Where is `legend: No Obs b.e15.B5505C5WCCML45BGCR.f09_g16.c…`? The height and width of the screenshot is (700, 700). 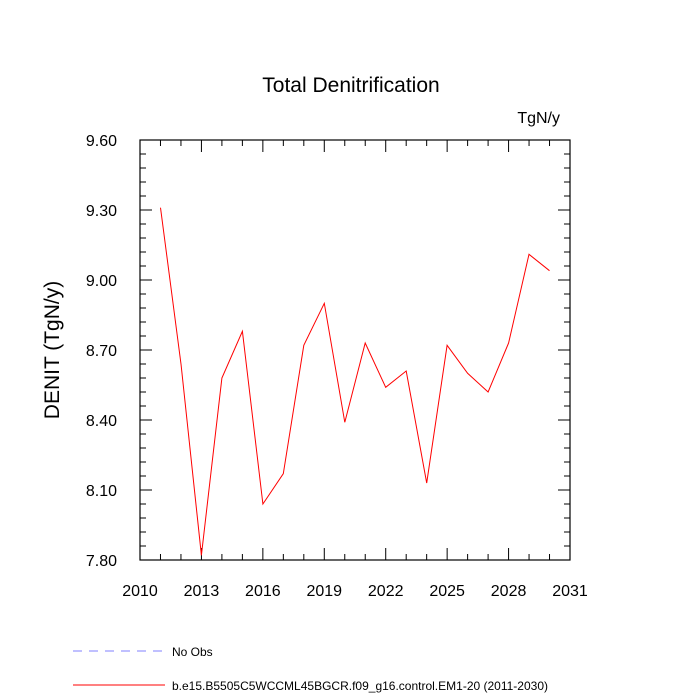
legend: No Obs b.e15.B5505C5WCCML45BGCR.f09_g16.c… is located at coordinates (310, 669).